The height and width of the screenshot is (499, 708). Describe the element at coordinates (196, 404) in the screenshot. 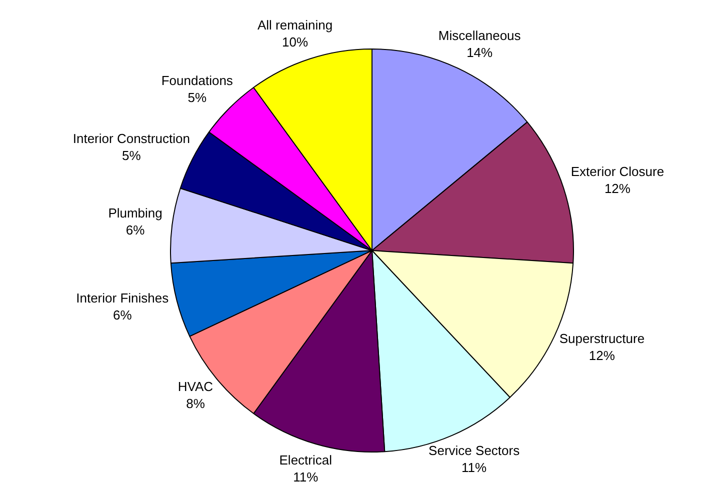

I see `data-label: 8%` at that location.